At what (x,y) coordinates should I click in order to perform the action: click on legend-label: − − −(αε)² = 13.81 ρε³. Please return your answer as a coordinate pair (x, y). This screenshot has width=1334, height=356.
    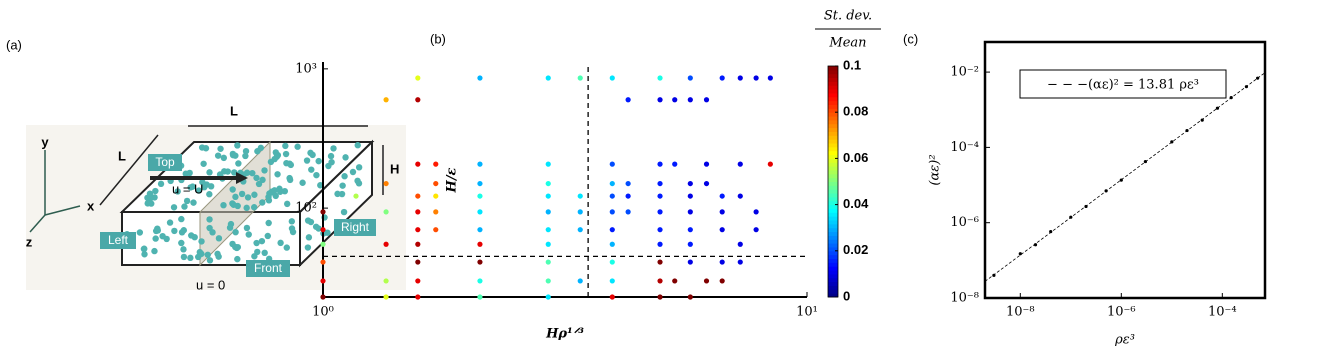
    Looking at the image, I should click on (1123, 85).